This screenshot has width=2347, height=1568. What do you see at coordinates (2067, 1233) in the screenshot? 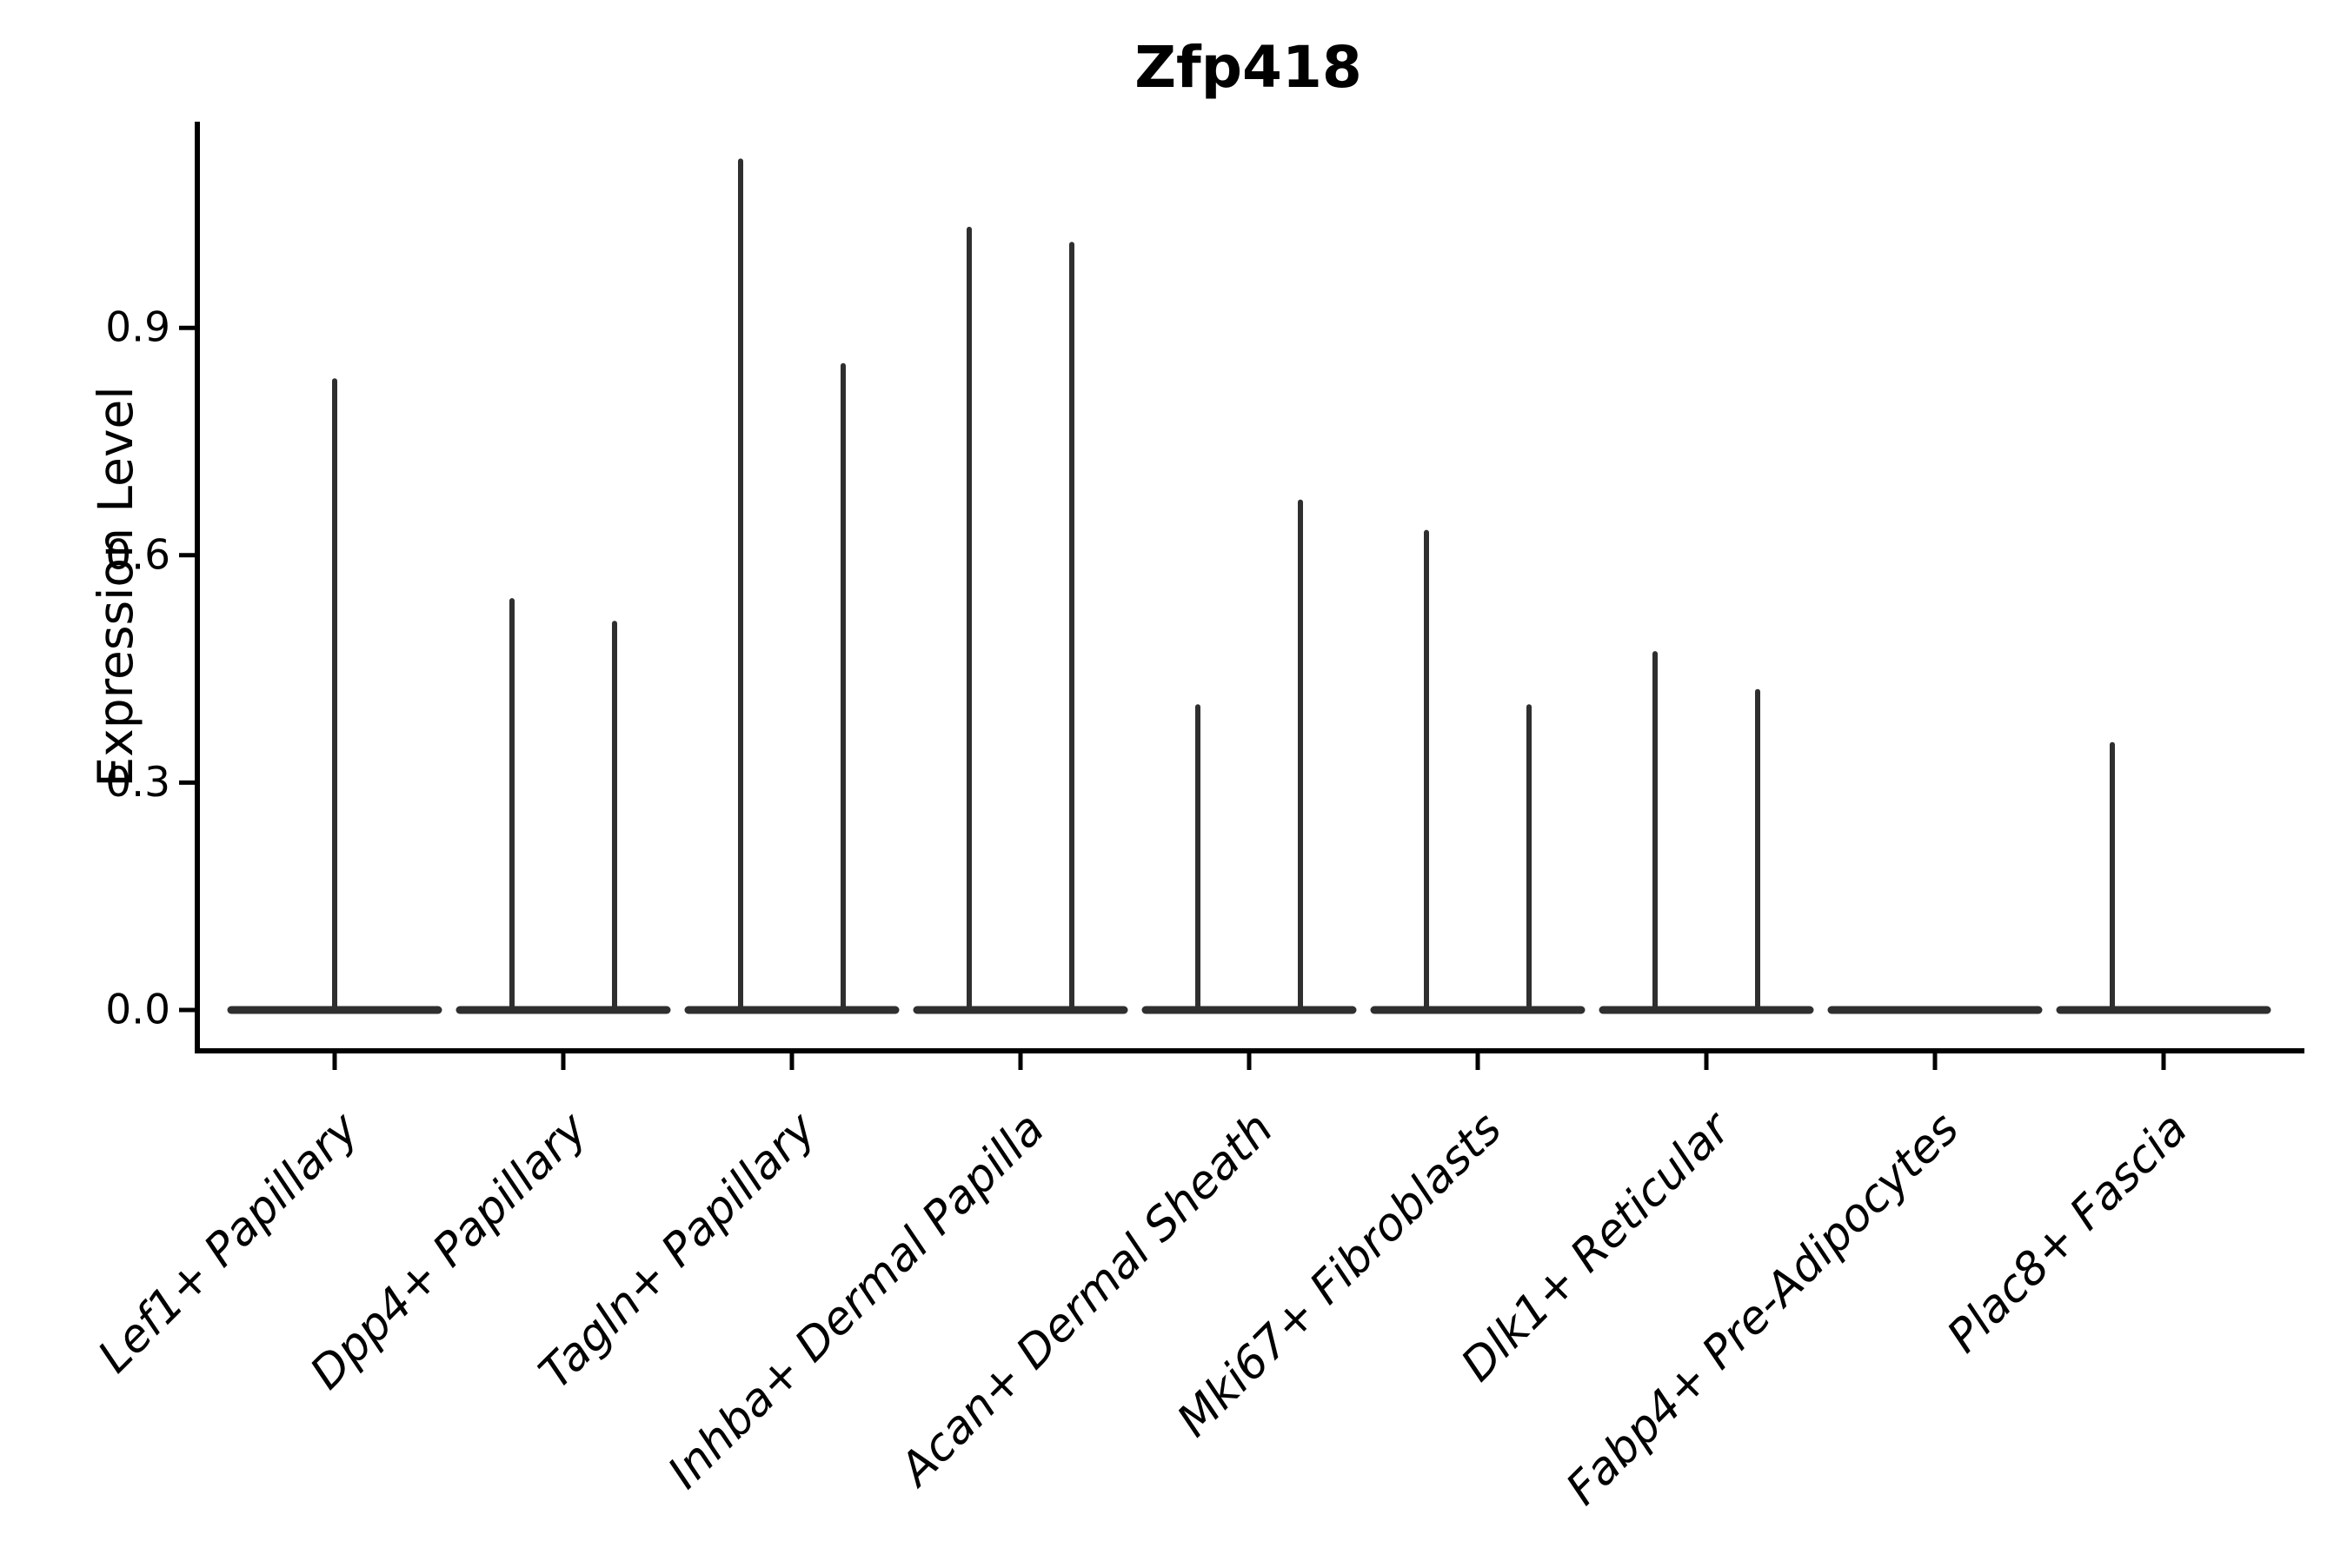
I see `x-tick-label: Plac8+ Fascia` at bounding box center [2067, 1233].